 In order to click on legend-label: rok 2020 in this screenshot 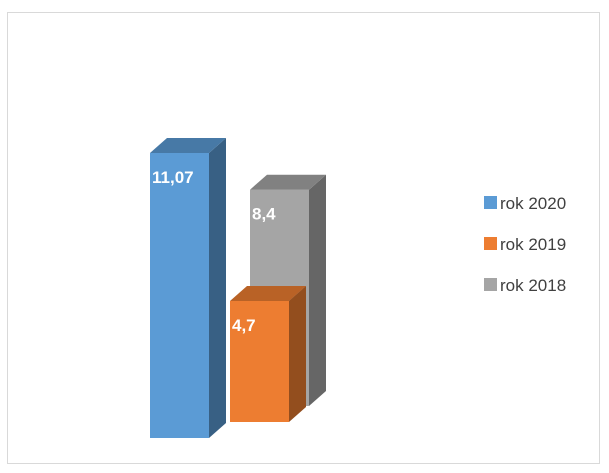, I will do `click(533, 203)`.